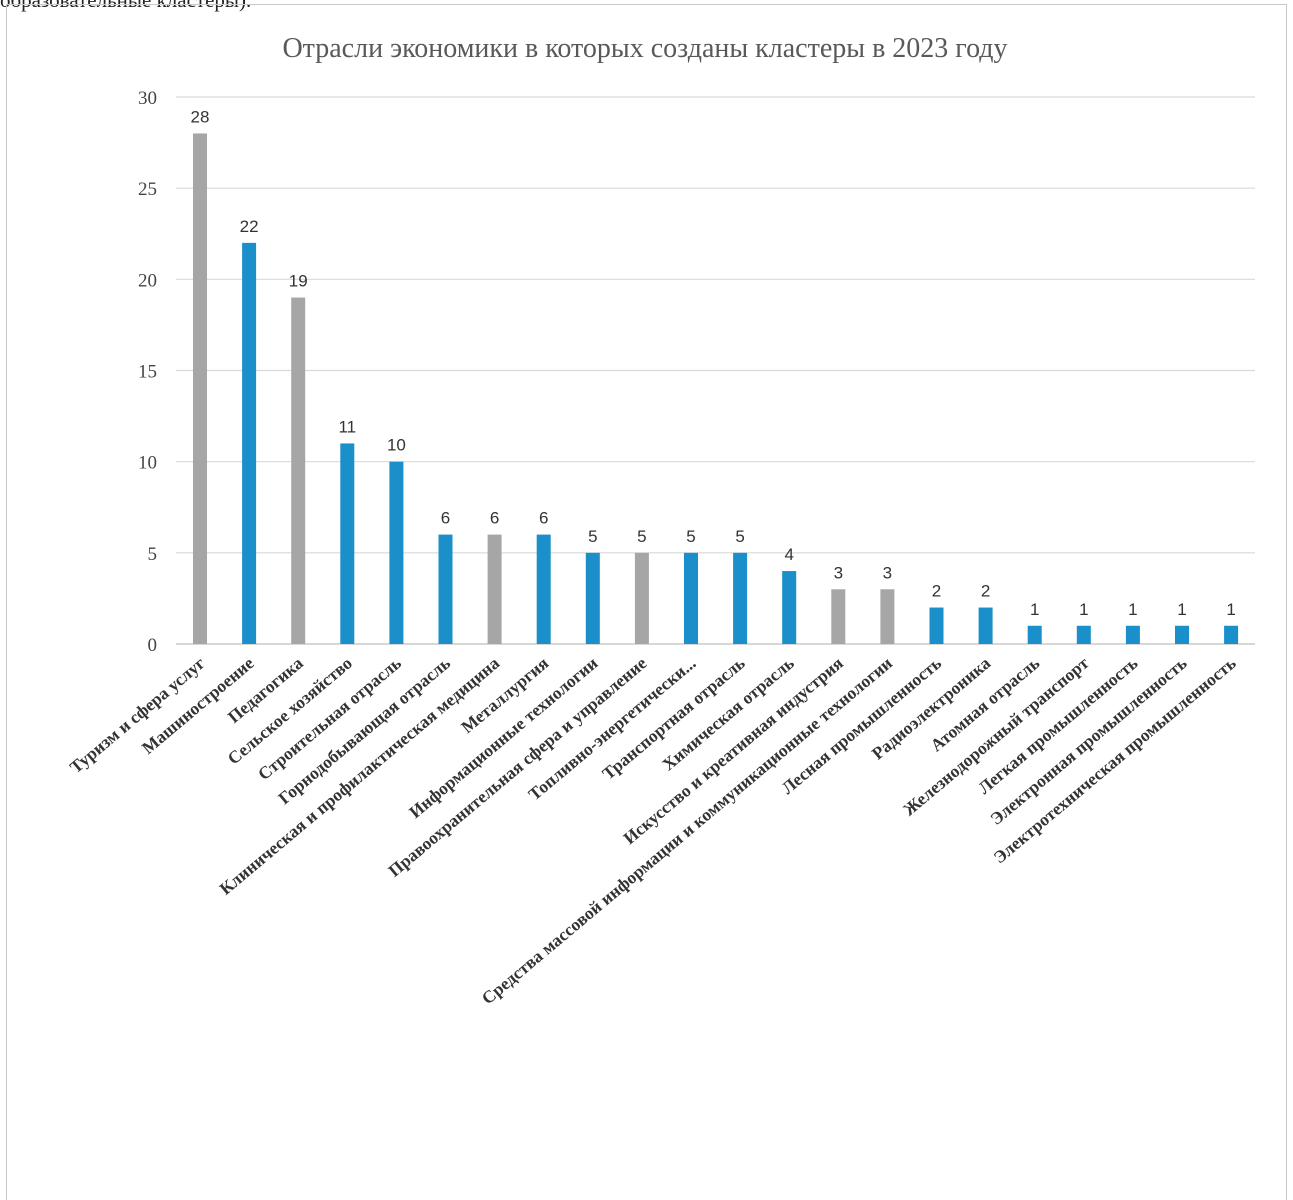  I want to click on y-tick-label: 30, so click(147, 98).